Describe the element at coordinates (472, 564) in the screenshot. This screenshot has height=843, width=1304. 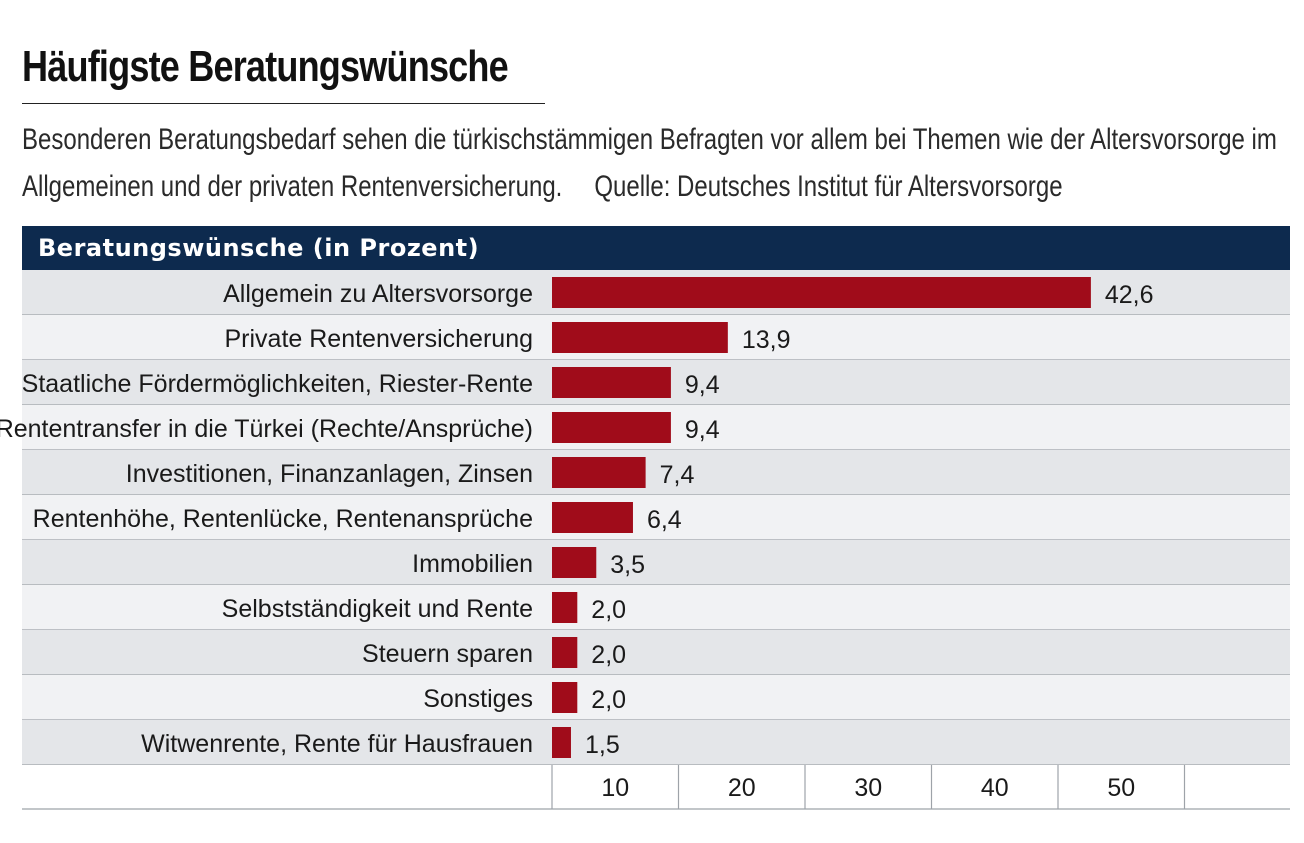
I see `category-label: Immobilien` at that location.